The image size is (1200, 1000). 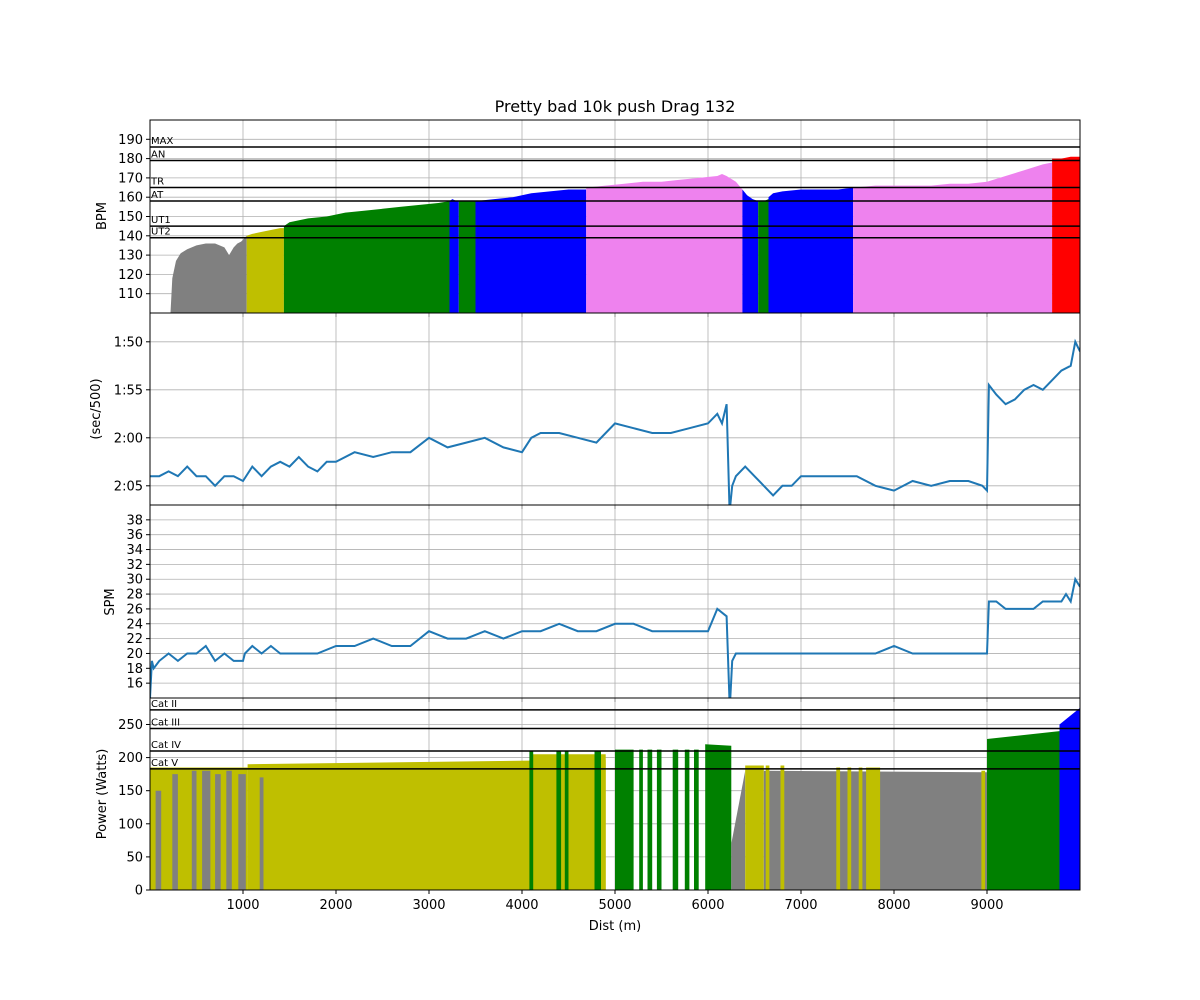 I want to click on x-tick-label: 8000, so click(x=893, y=905).